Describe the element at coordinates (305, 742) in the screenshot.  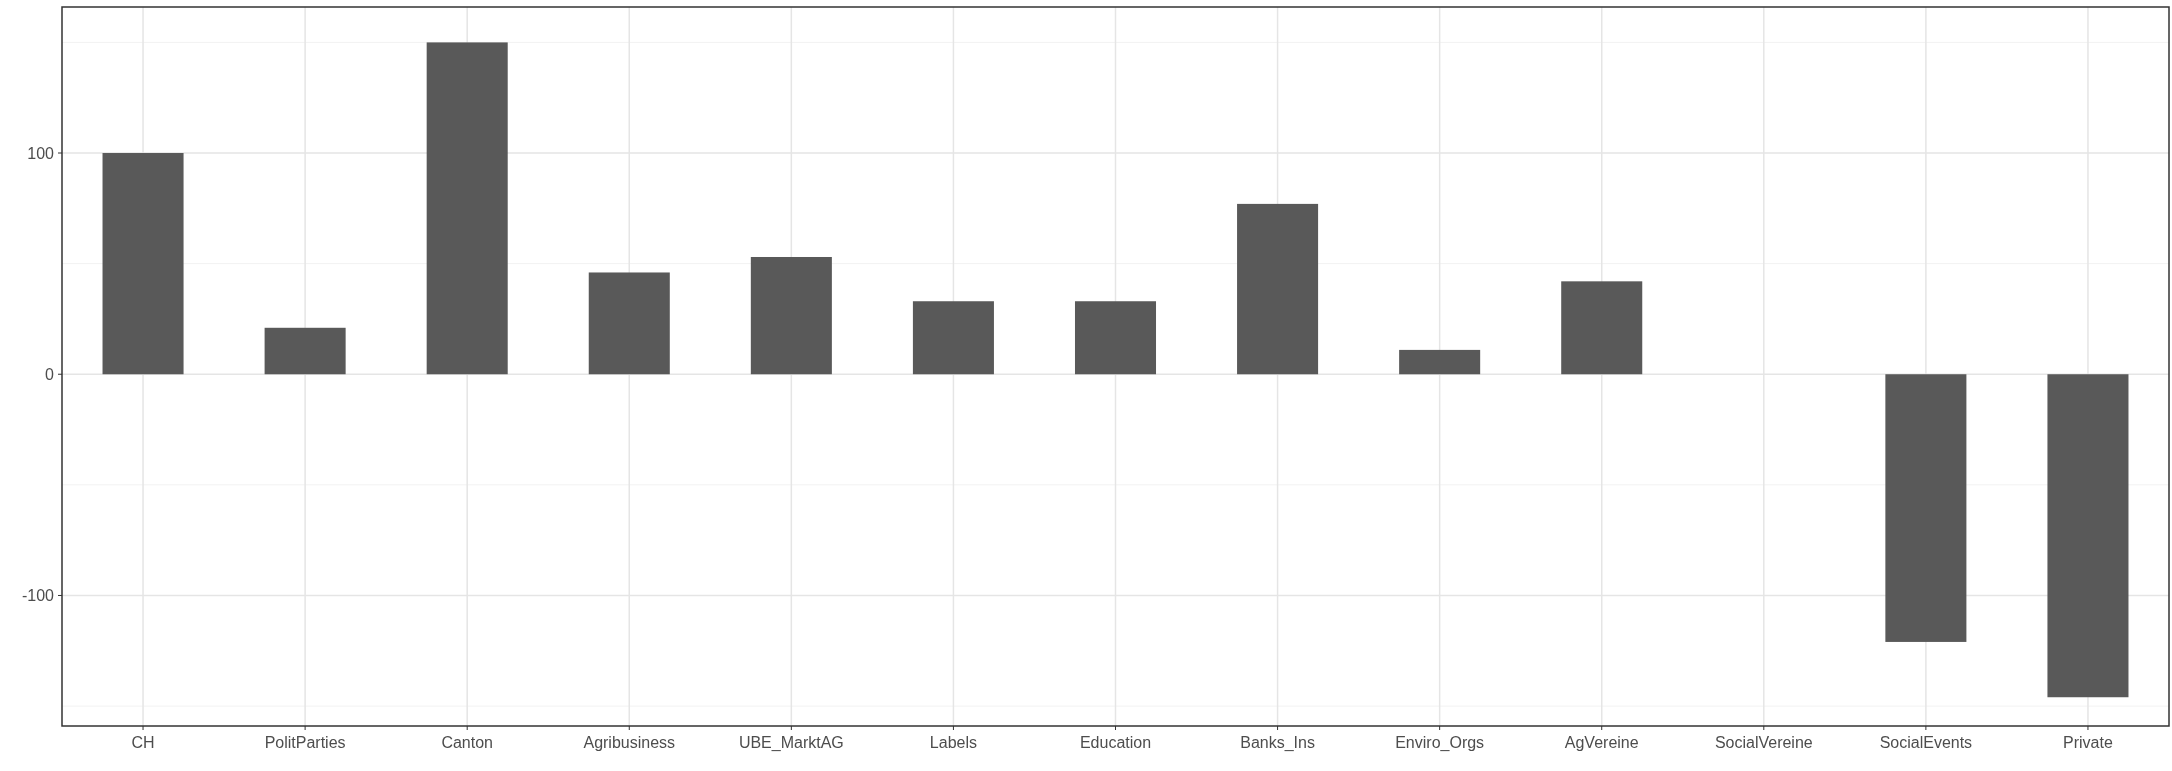
I see `x-tick-label: PolitParties` at that location.